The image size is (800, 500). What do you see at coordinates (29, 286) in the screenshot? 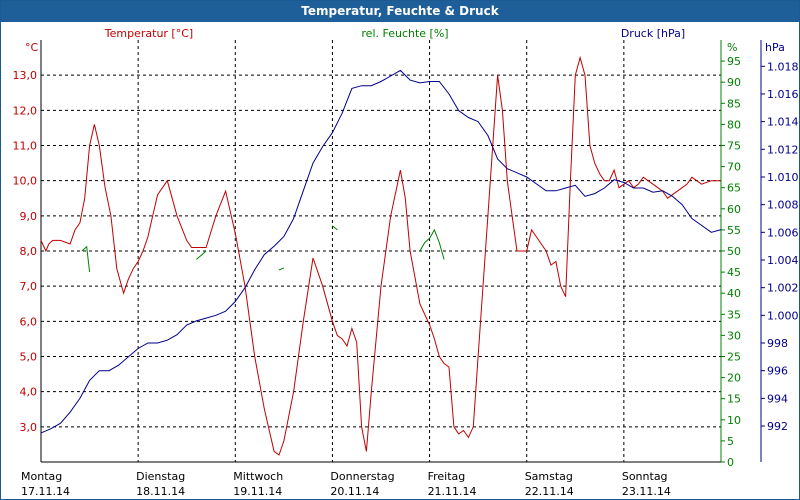
I see `temperature-tick-label: 7,0` at bounding box center [29, 286].